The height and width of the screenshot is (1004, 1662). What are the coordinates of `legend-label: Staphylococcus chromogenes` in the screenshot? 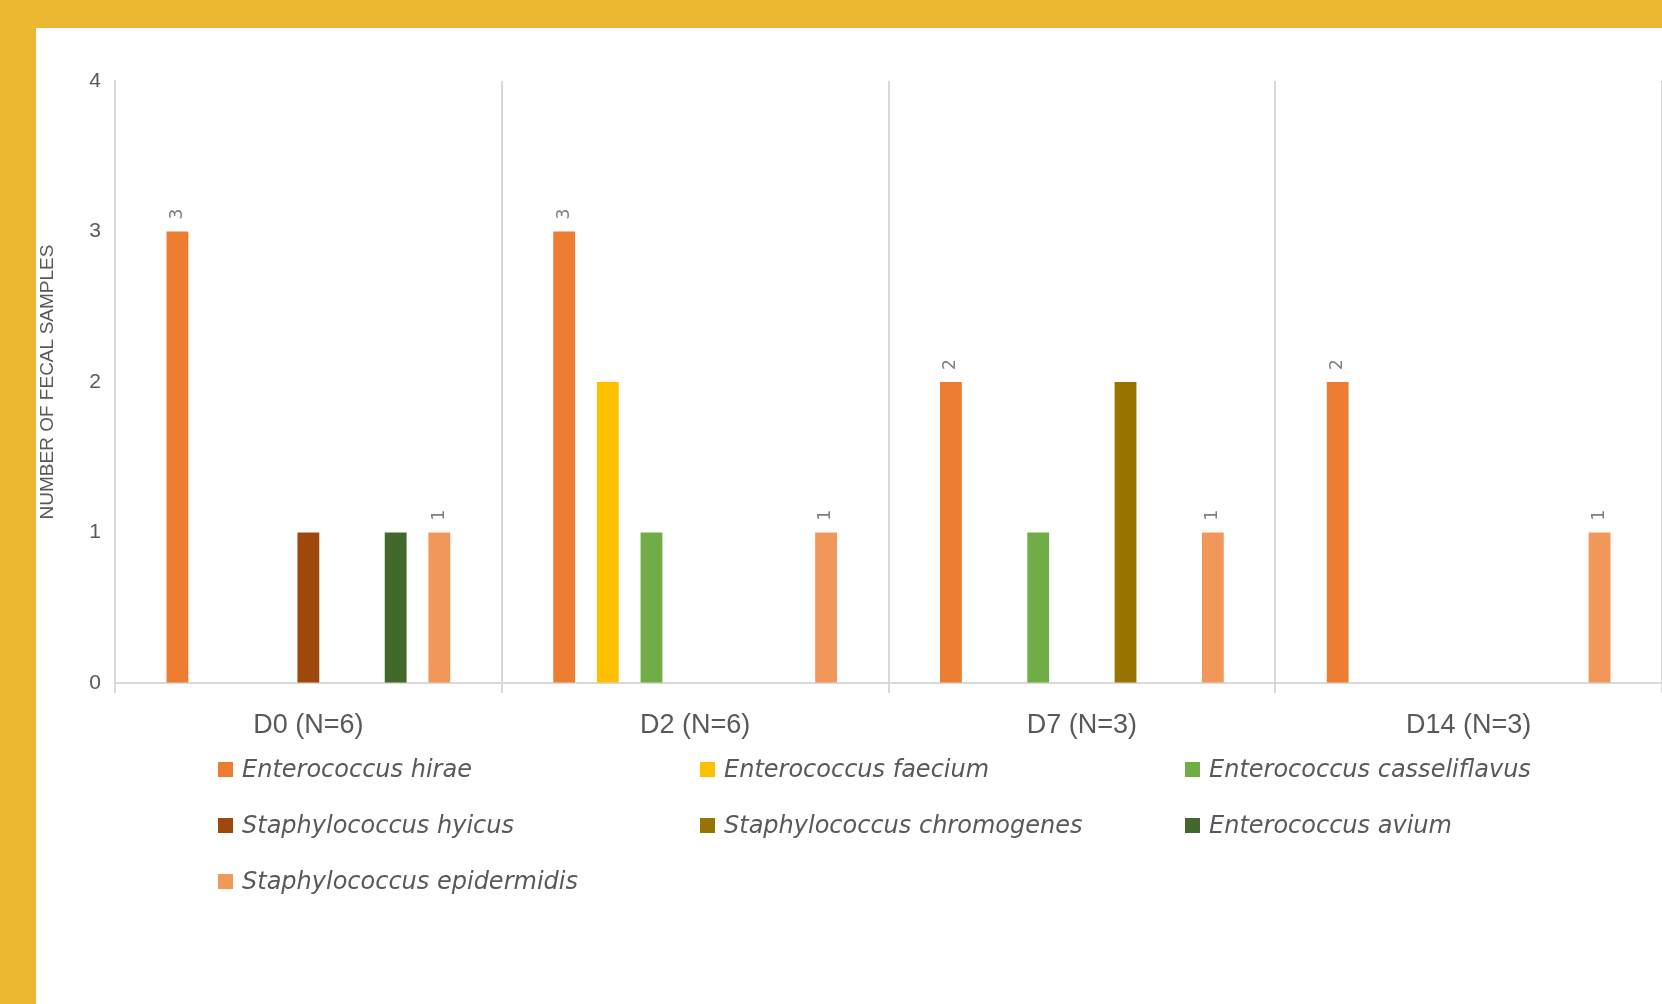 It's located at (903, 825).